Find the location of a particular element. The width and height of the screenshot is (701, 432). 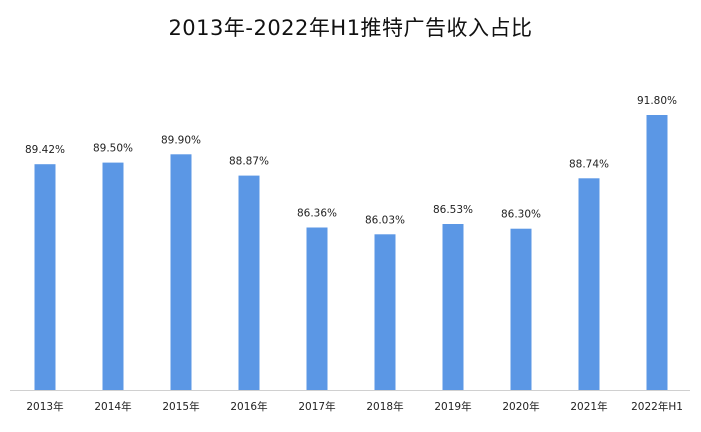

bar-2019年 is located at coordinates (453, 307).